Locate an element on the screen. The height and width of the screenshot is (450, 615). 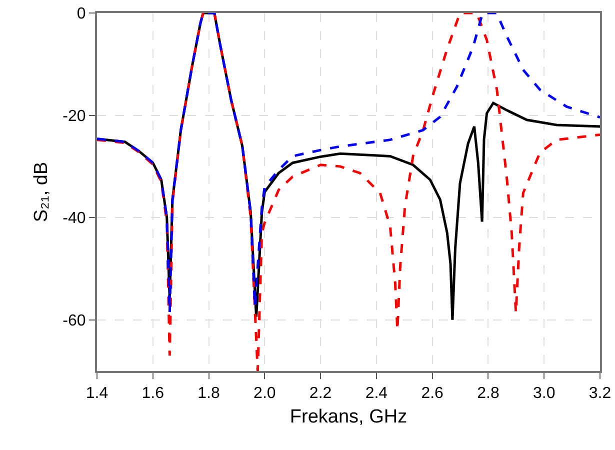
x-tick-label: 2.6 is located at coordinates (432, 393).